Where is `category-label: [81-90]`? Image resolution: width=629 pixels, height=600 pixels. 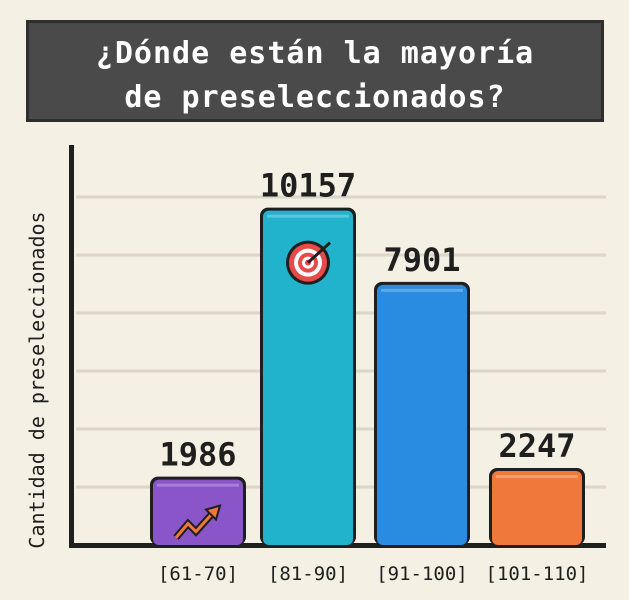
category-label: [81-90] is located at coordinates (308, 574).